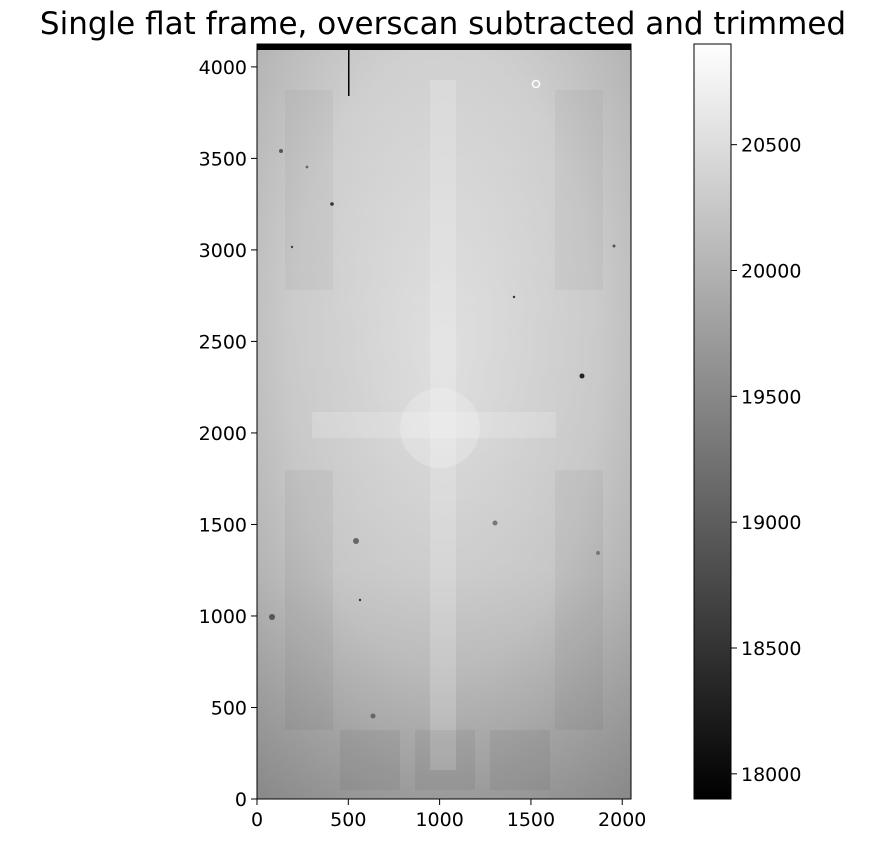  Describe the element at coordinates (223, 617) in the screenshot. I see `y-tick-label: 1000` at that location.